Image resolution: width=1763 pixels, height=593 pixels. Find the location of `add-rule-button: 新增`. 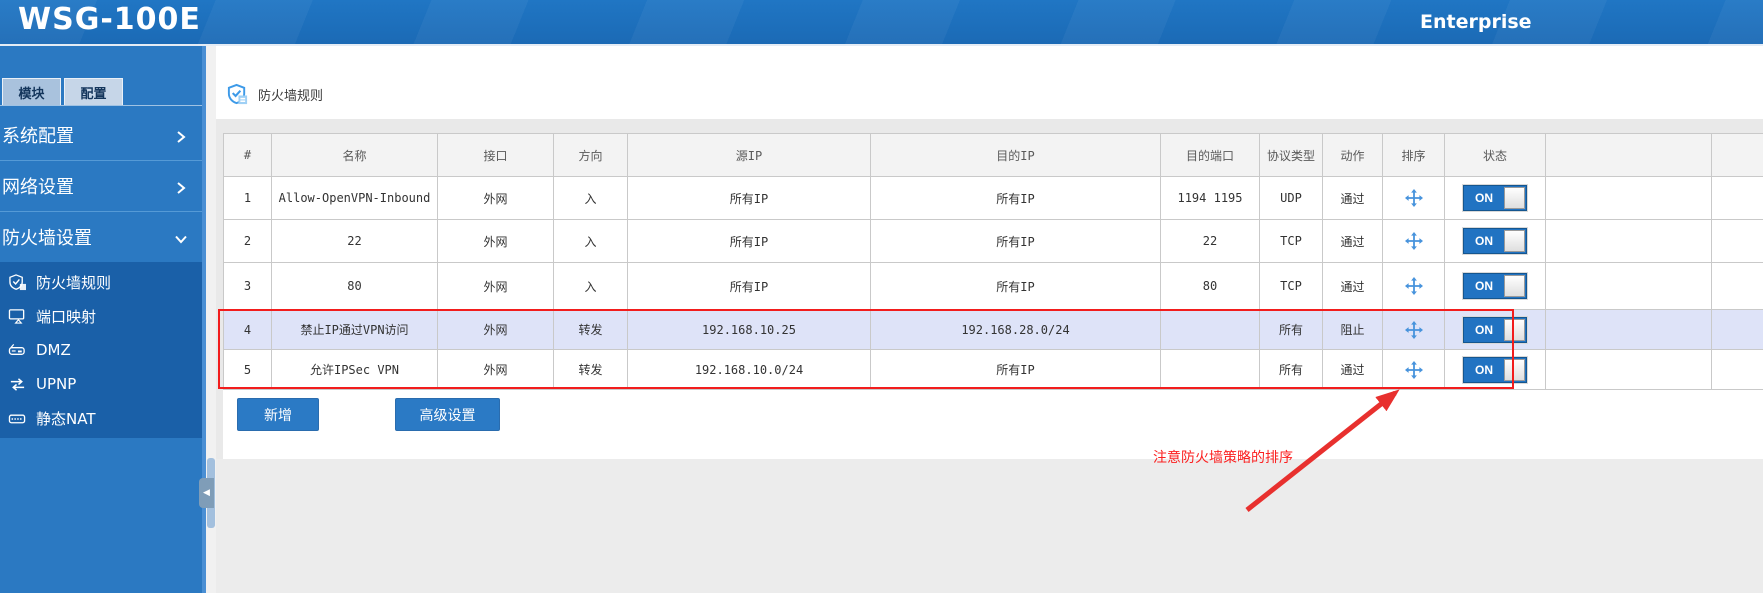

add-rule-button: 新增 is located at coordinates (278, 414).